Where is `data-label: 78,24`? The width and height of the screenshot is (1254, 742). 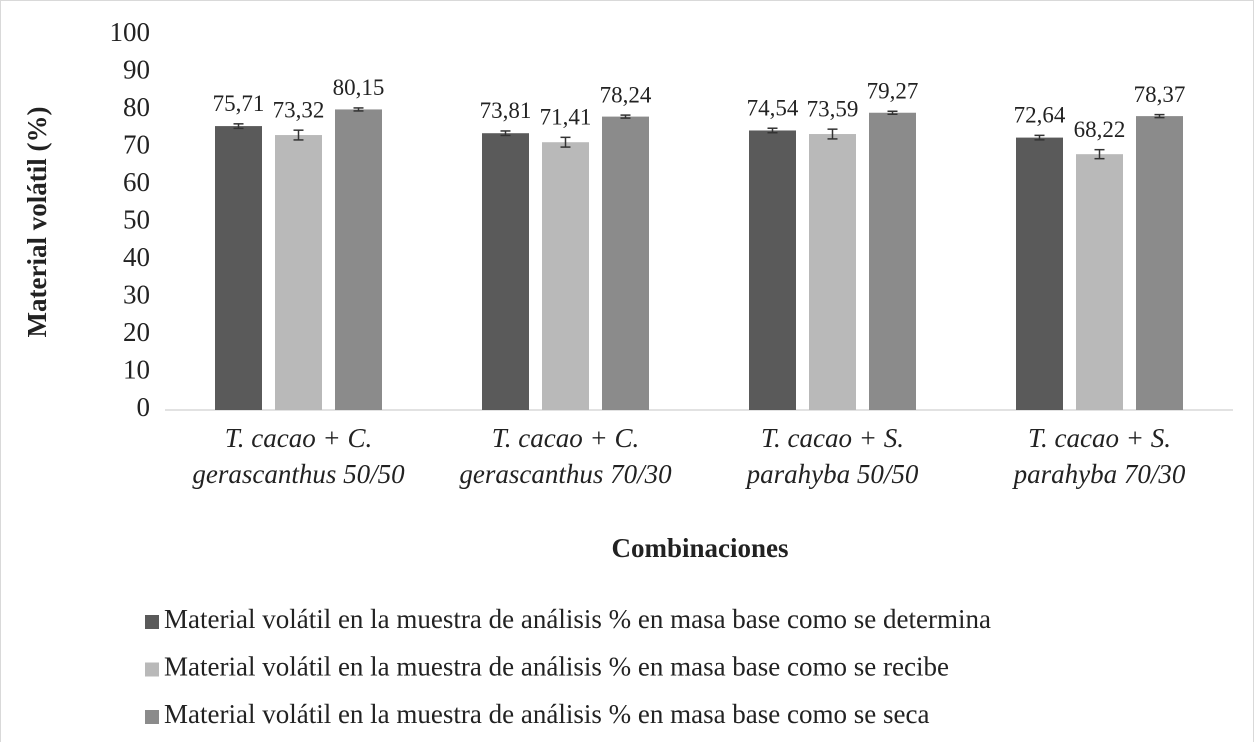 data-label: 78,24 is located at coordinates (626, 94).